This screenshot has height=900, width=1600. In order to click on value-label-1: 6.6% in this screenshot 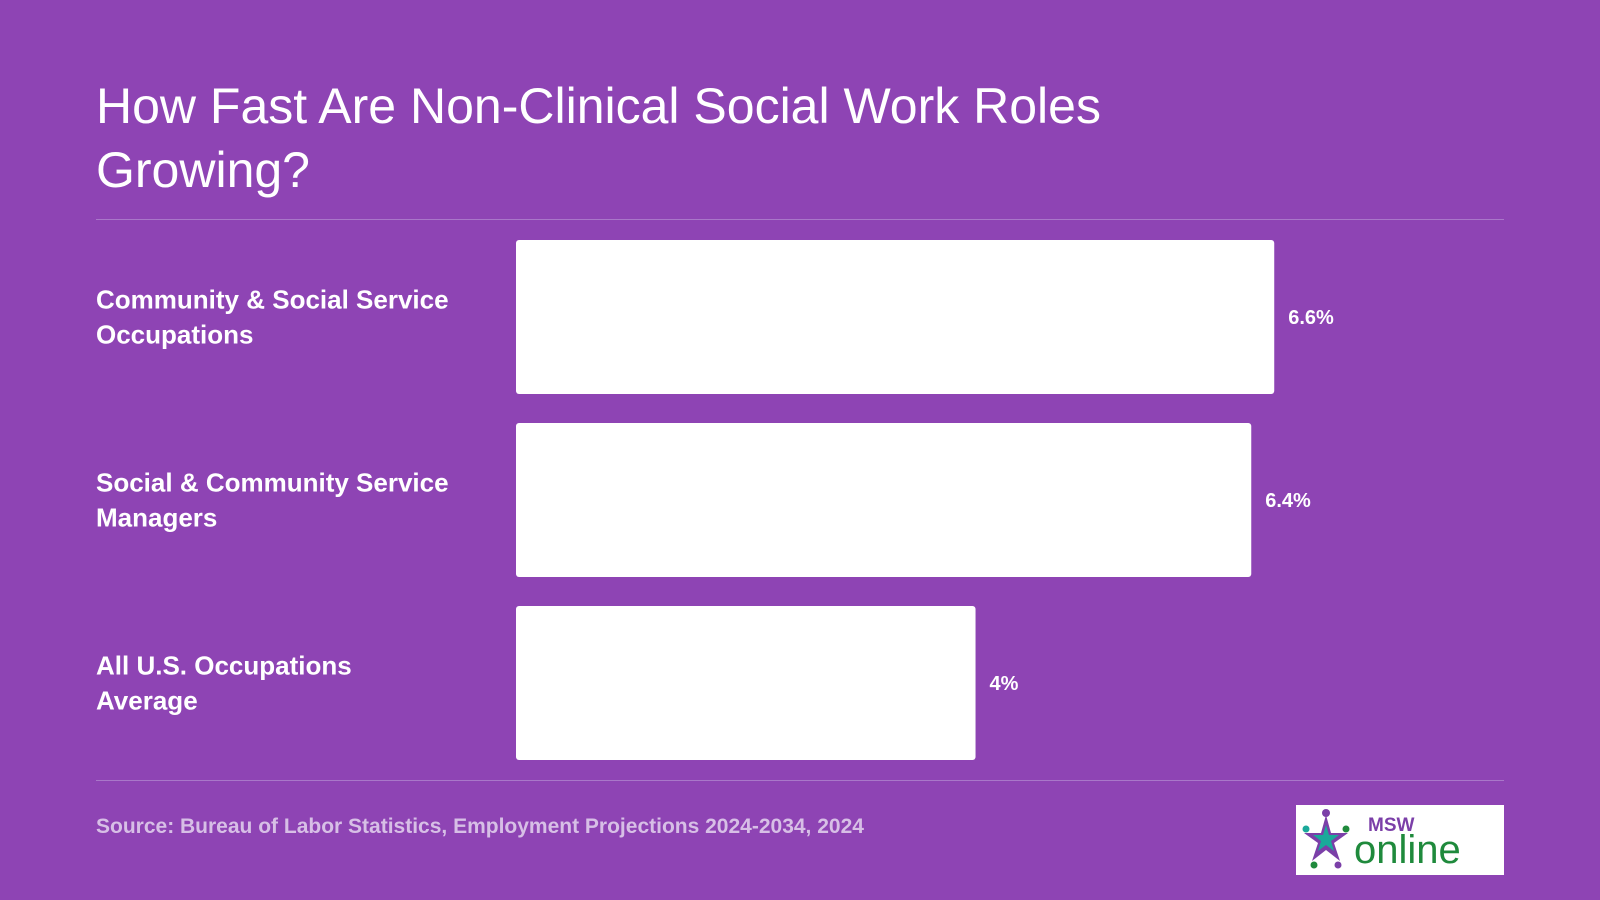, I will do `click(1311, 318)`.